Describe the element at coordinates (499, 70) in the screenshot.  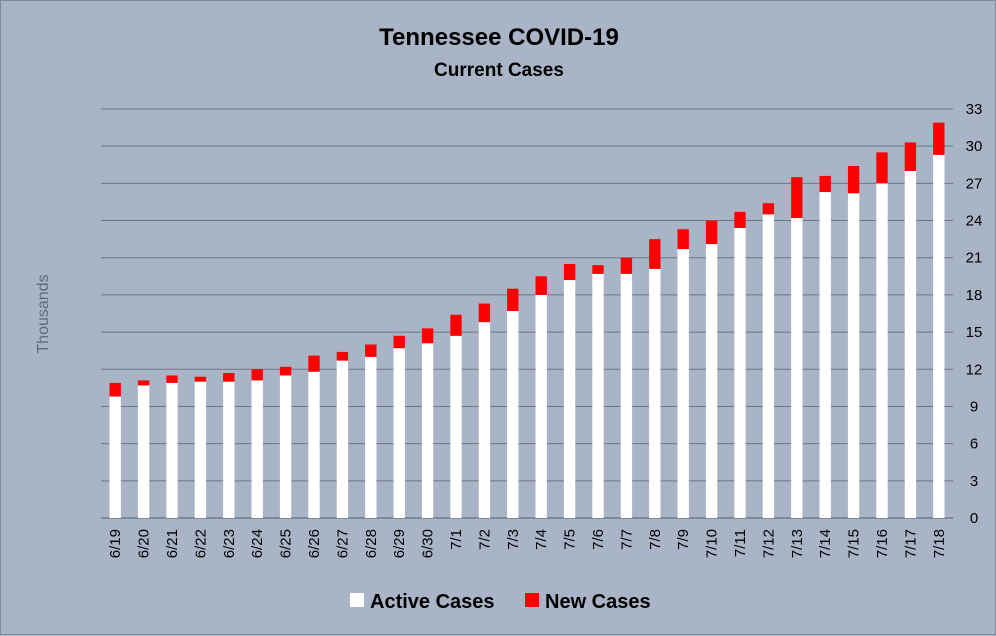
I see `chart-subtitle: Current Cases` at that location.